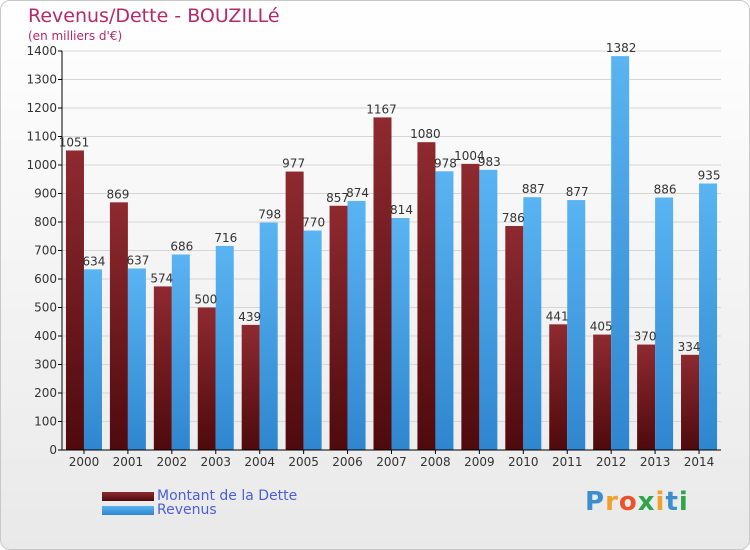 The image size is (750, 550). Describe the element at coordinates (41, 51) in the screenshot. I see `y-tick-label: 1400` at that location.